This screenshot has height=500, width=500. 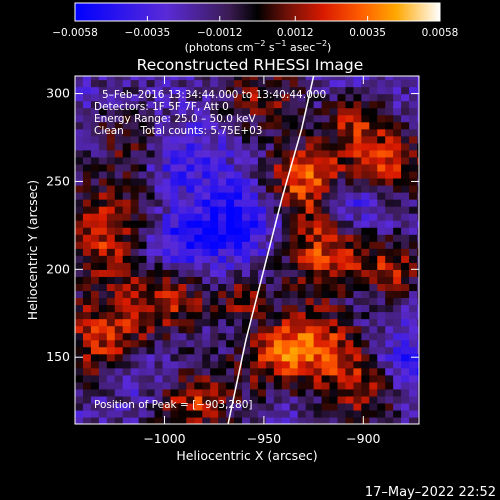 What do you see at coordinates (32, 250) in the screenshot?
I see `y-axis-label: Heliocentric Y (arcsec)` at bounding box center [32, 250].